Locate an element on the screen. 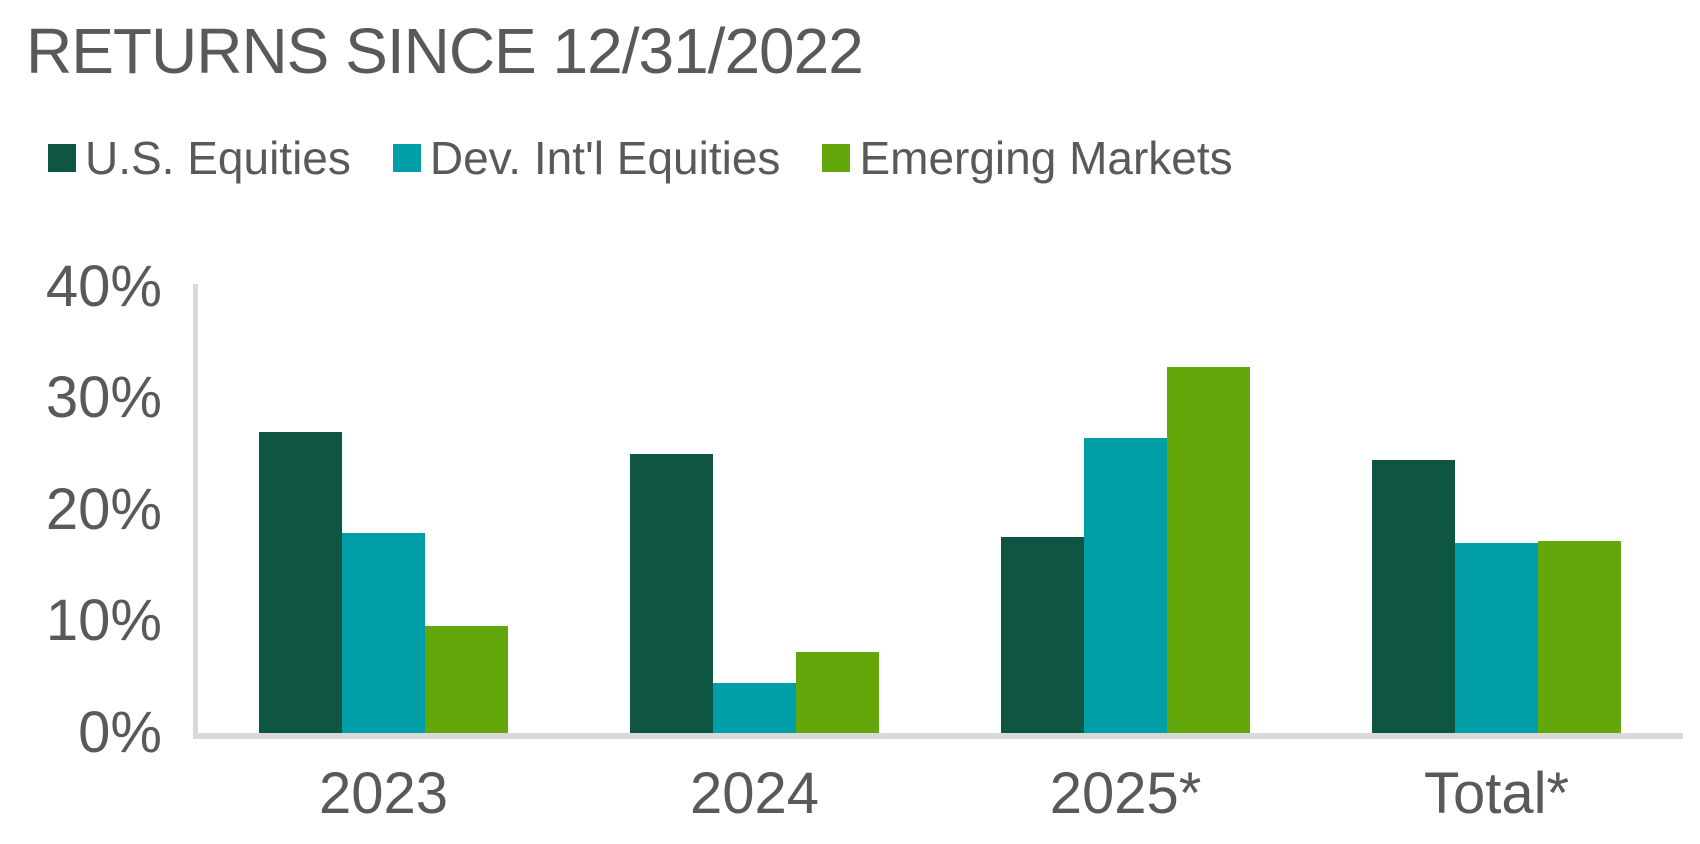  legend-item-us-equities: U.S. Equities is located at coordinates (199, 158).